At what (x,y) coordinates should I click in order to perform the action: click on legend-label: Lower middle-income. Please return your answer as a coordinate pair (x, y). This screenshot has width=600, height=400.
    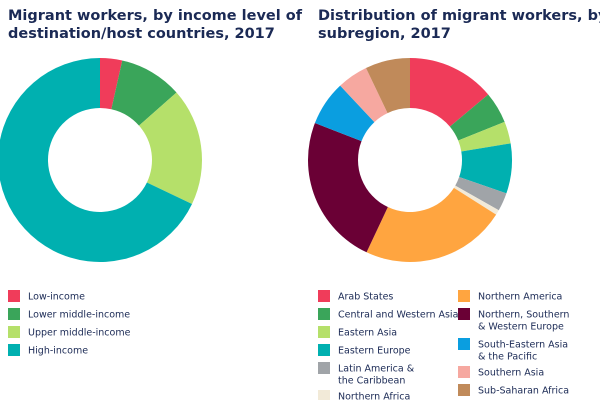
    Looking at the image, I should click on (79, 315).